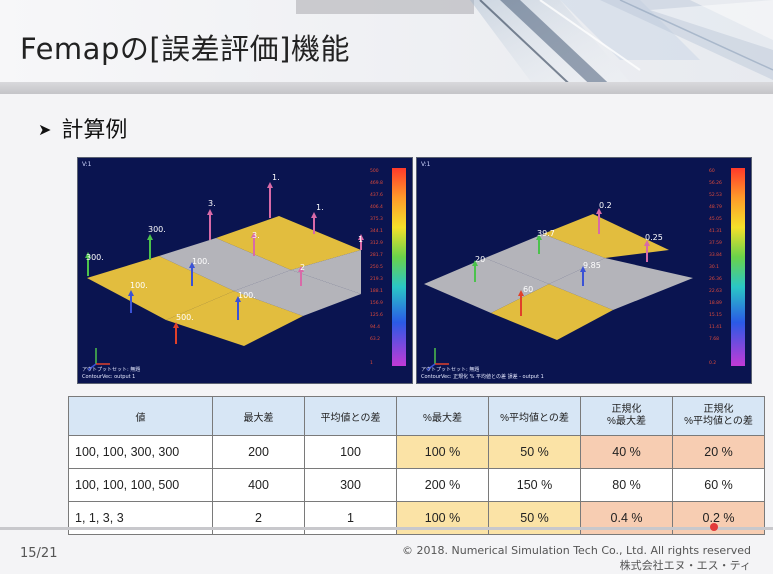 This screenshot has height=574, width=773. I want to click on arrow-marker: 300., so click(94, 264).